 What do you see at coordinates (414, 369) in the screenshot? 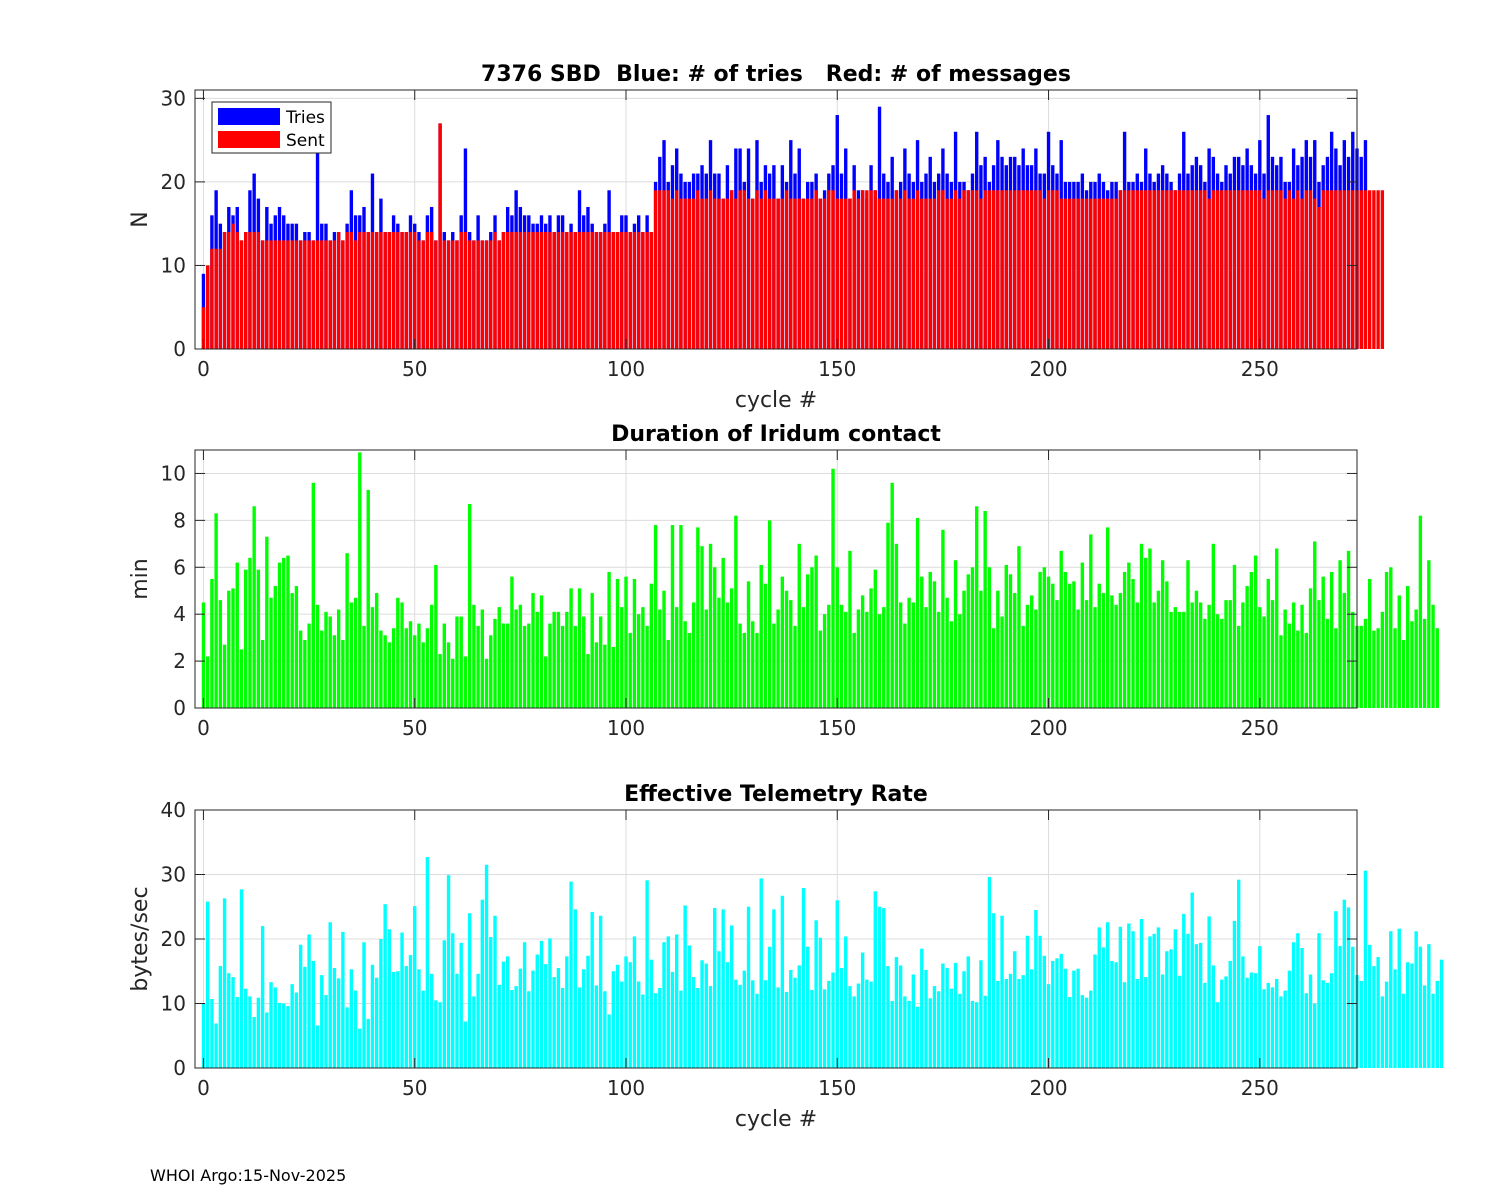
I see `x-tick-label: 50` at bounding box center [414, 369].